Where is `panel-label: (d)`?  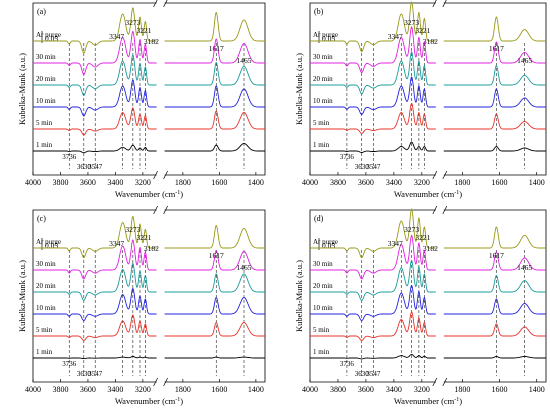
panel-label: (d) is located at coordinates (319, 218).